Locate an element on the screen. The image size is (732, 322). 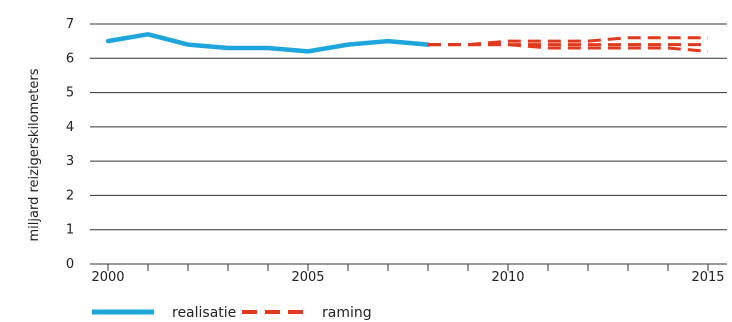
x-tick-label: 2015 is located at coordinates (707, 277).